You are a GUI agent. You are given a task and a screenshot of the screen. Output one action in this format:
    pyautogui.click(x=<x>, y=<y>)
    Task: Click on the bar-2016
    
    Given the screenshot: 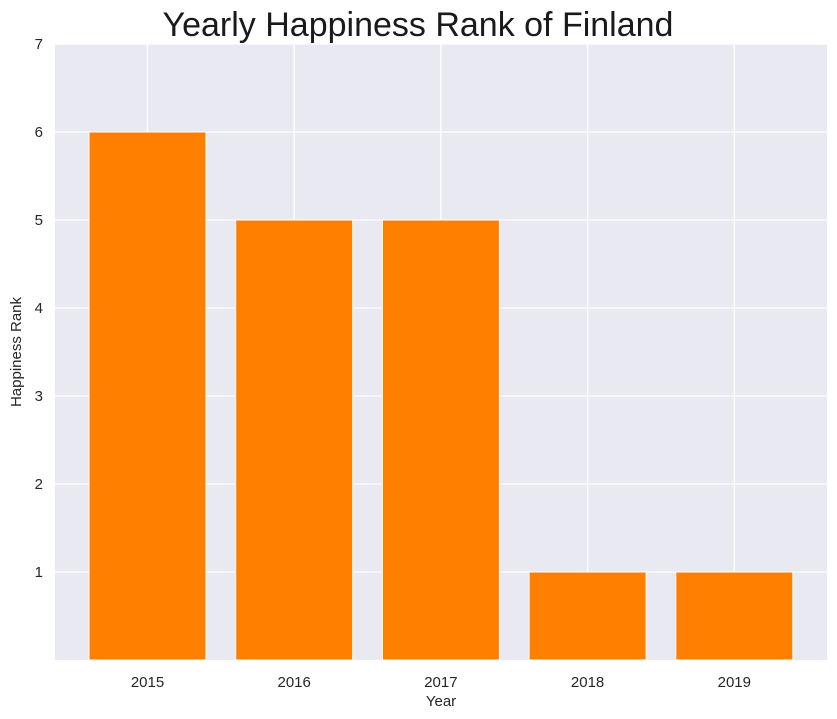 What is the action you would take?
    pyautogui.click(x=294, y=440)
    